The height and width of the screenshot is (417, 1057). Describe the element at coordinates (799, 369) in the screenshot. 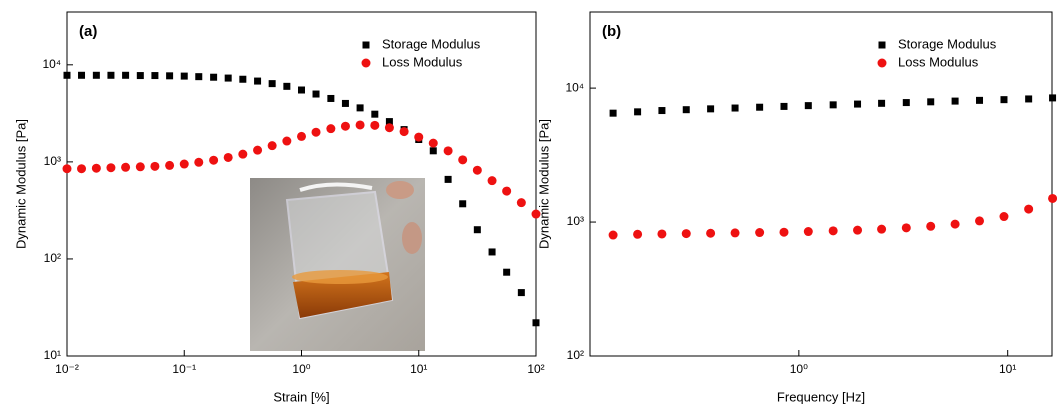

I see `x-tick-label: 10⁰` at that location.